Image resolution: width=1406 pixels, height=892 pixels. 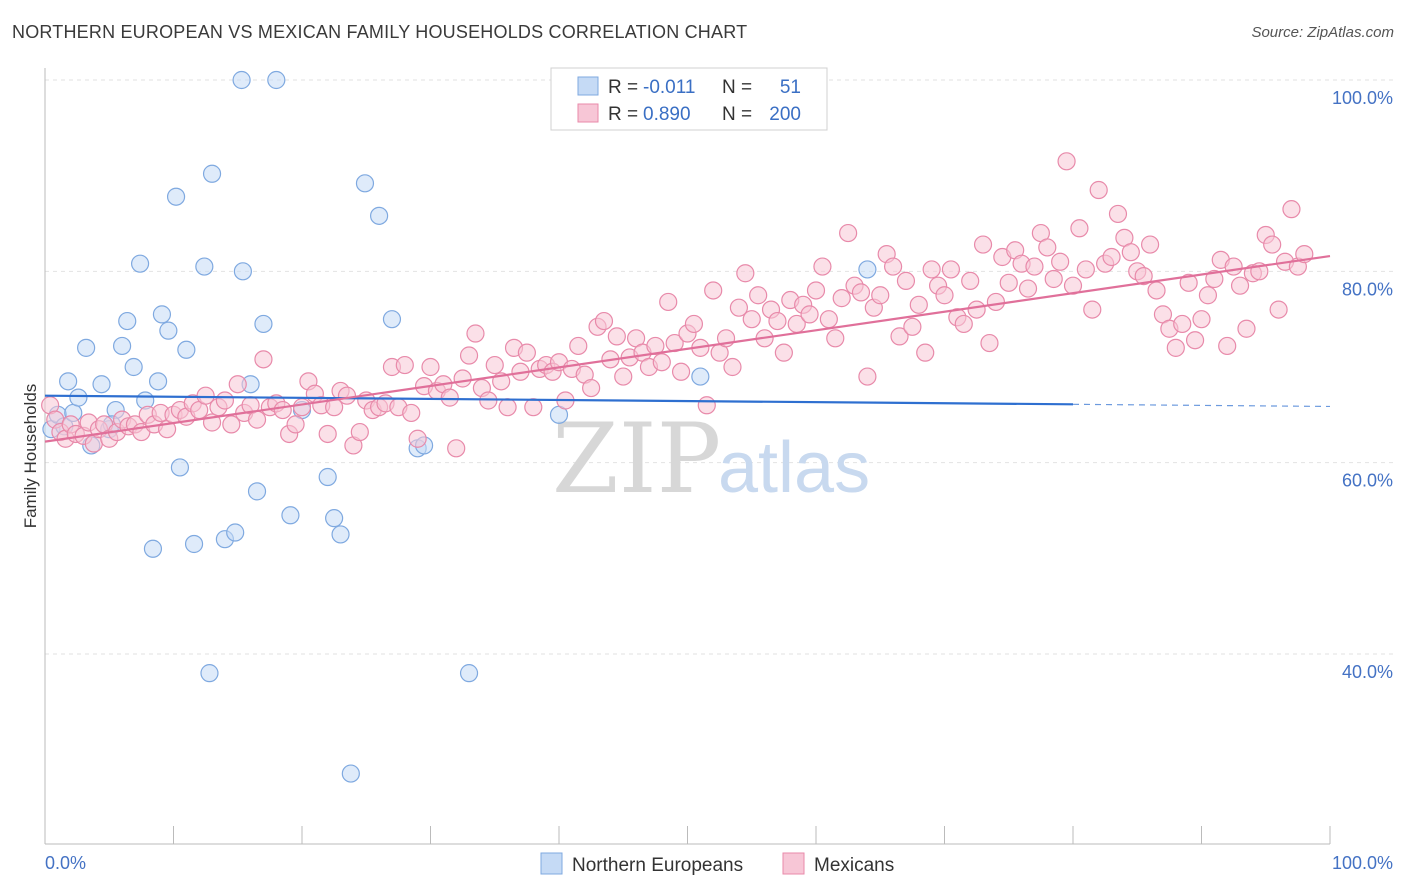 I want to click on legend-r-label-2: R =, so click(x=623, y=114).